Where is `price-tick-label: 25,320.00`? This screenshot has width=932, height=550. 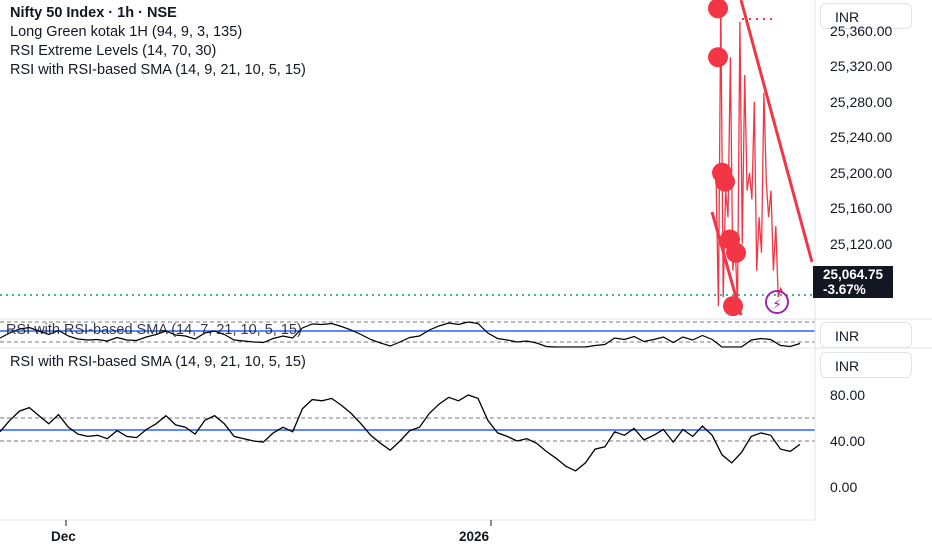
price-tick-label: 25,320.00 is located at coordinates (861, 66).